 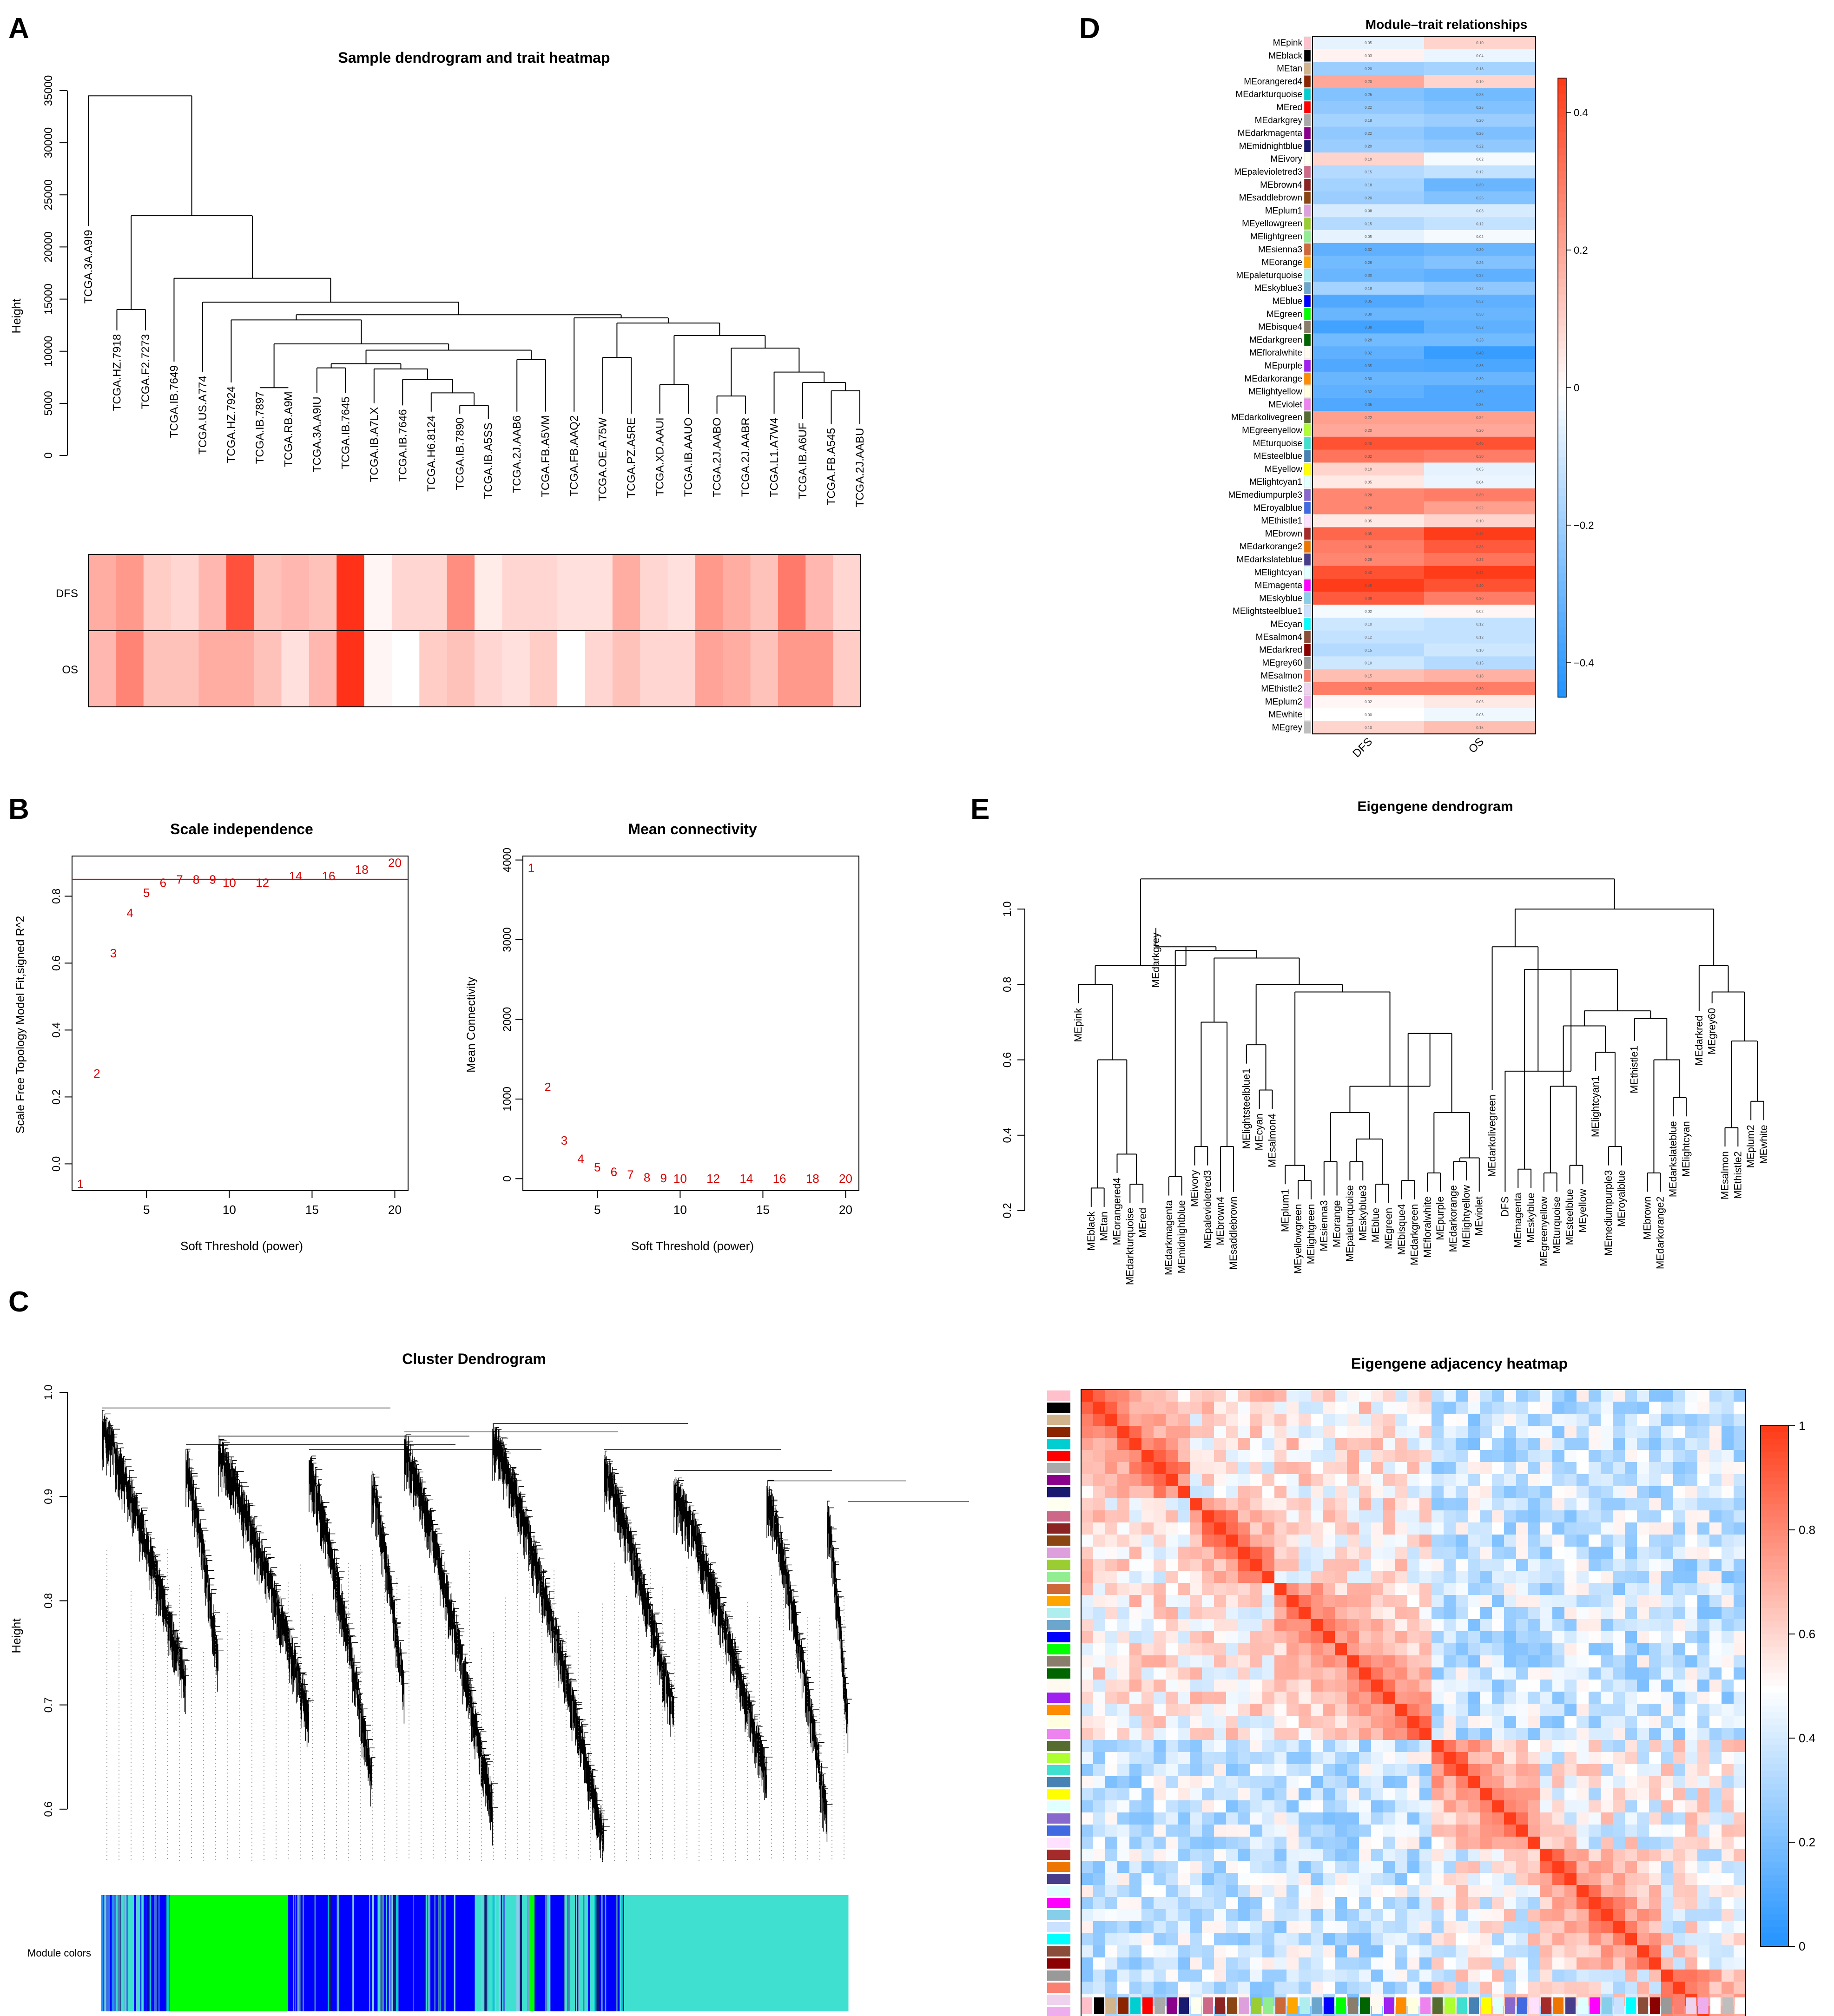 I want to click on module-trait-cell-text: 0.36, so click(x=1480, y=366).